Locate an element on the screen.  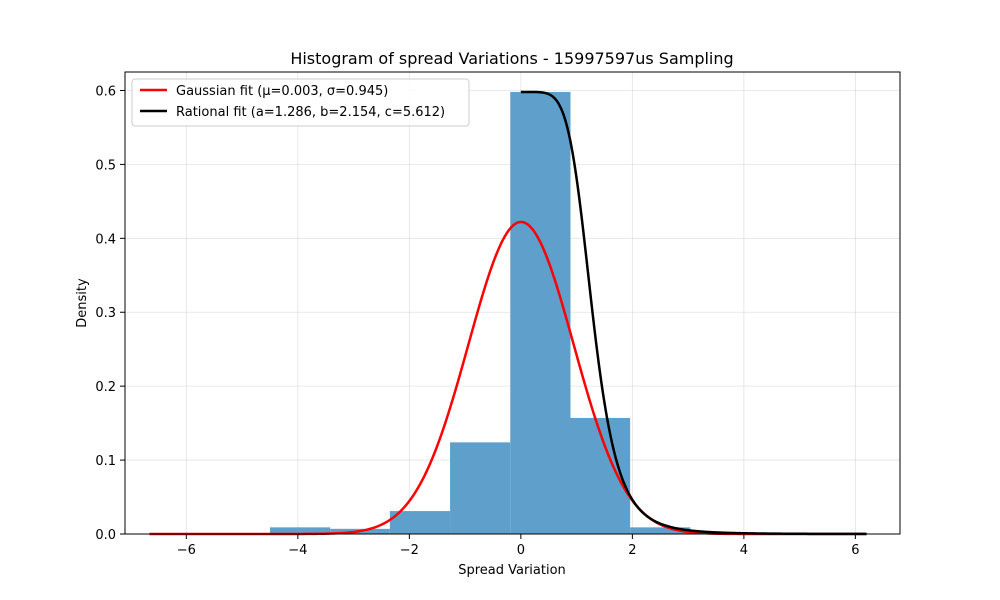
x-tick-label: 6 is located at coordinates (855, 550).